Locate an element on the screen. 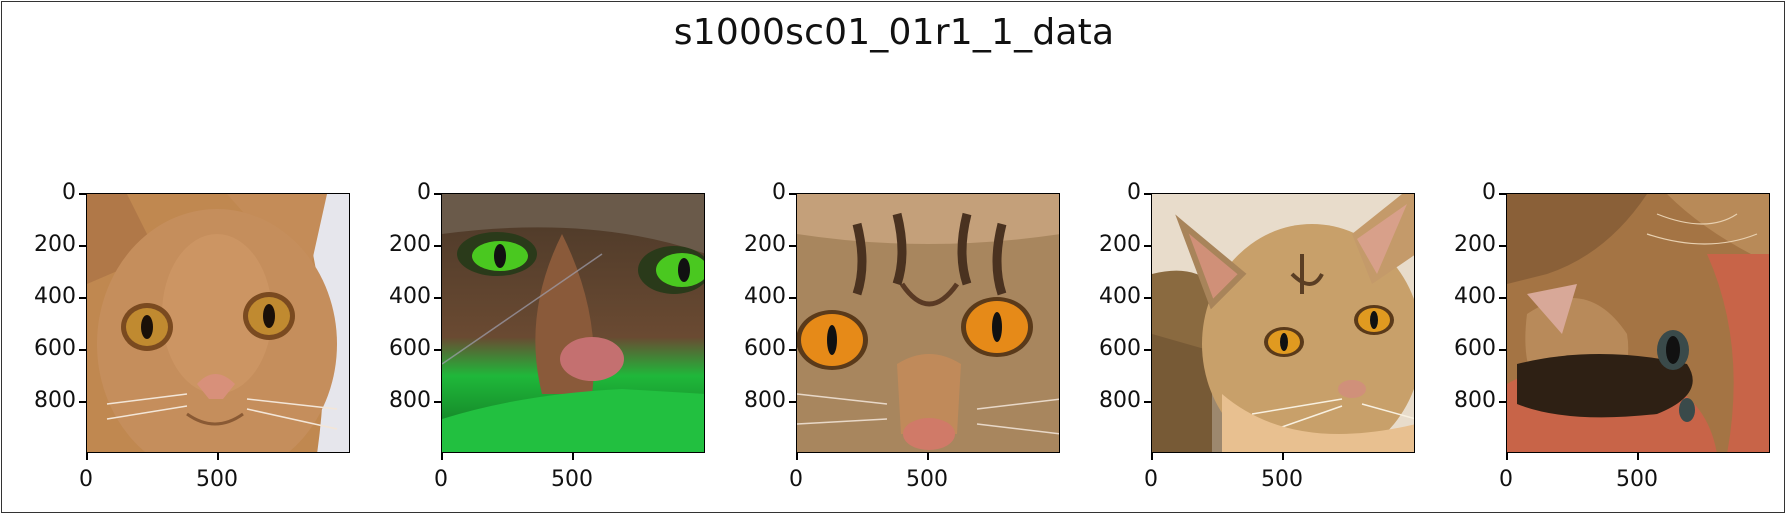 The height and width of the screenshot is (516, 1788). image-panel-5: 0 200 400 600 800 0 500 is located at coordinates (1612, 336).